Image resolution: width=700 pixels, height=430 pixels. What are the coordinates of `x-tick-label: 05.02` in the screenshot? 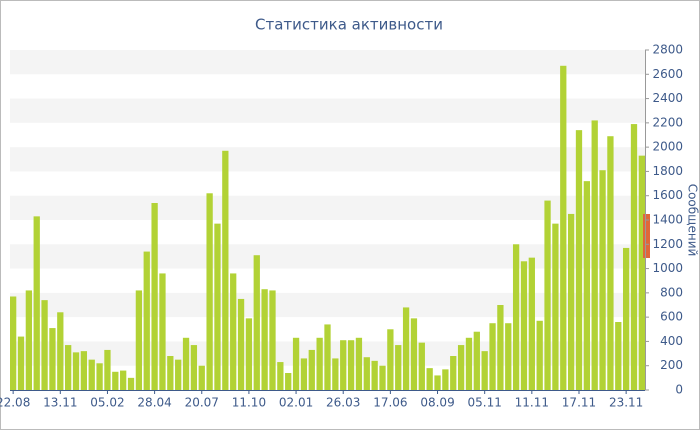 It's located at (107, 403).